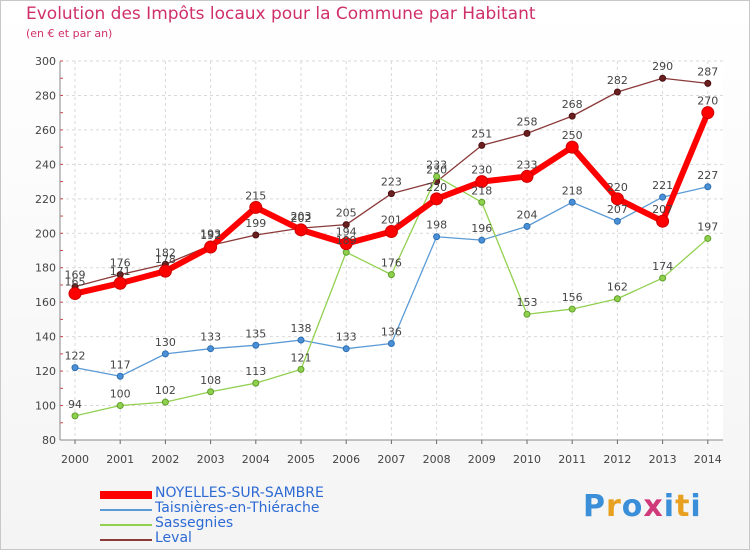  Describe the element at coordinates (572, 104) in the screenshot. I see `data-label: 268` at that location.